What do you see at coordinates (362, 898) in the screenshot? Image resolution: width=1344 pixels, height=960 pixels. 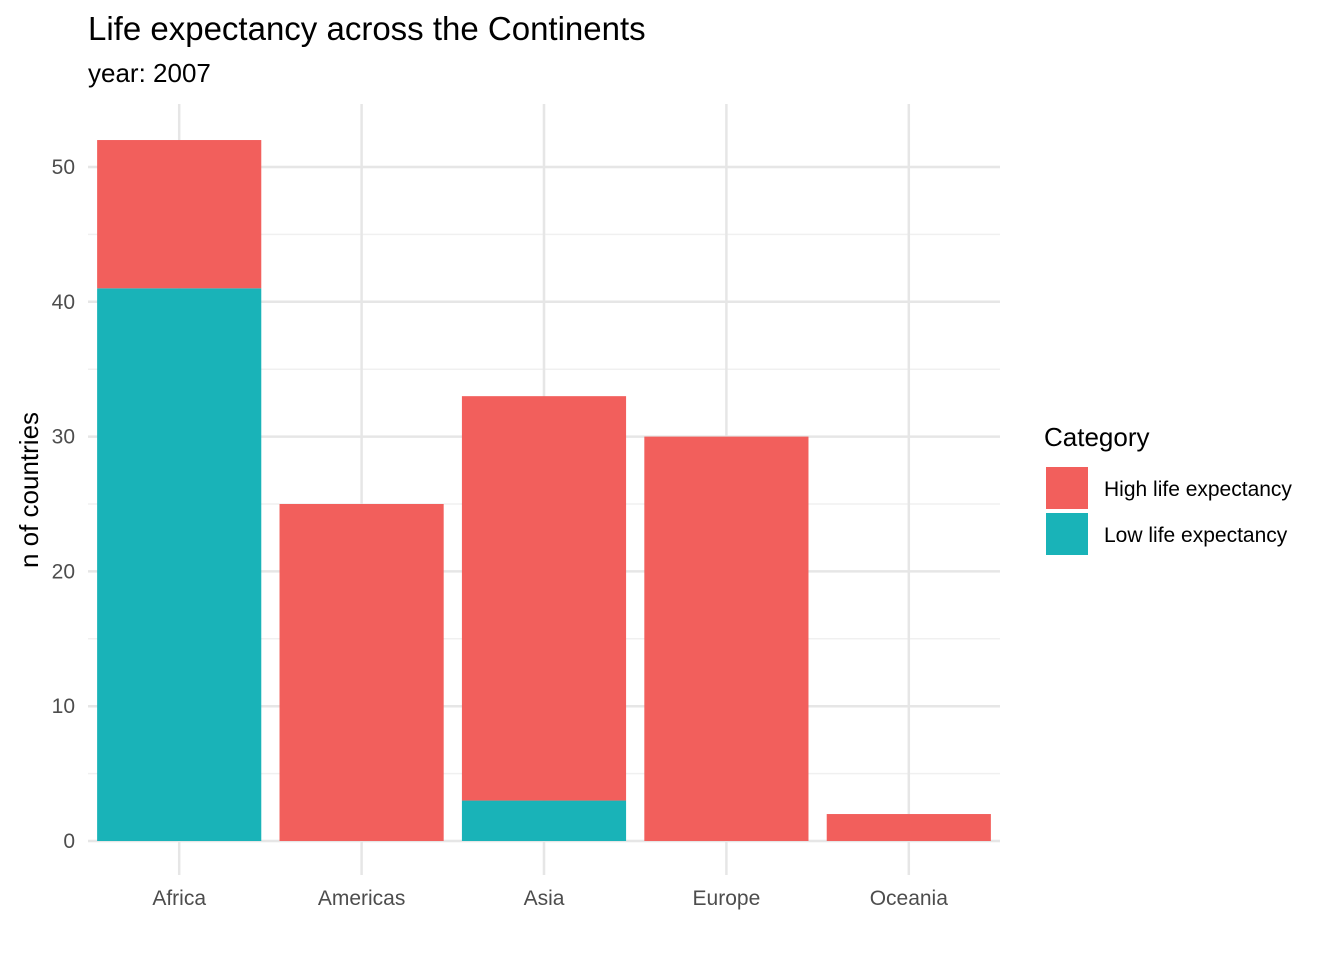 I see `x-tick-label: Americas` at bounding box center [362, 898].